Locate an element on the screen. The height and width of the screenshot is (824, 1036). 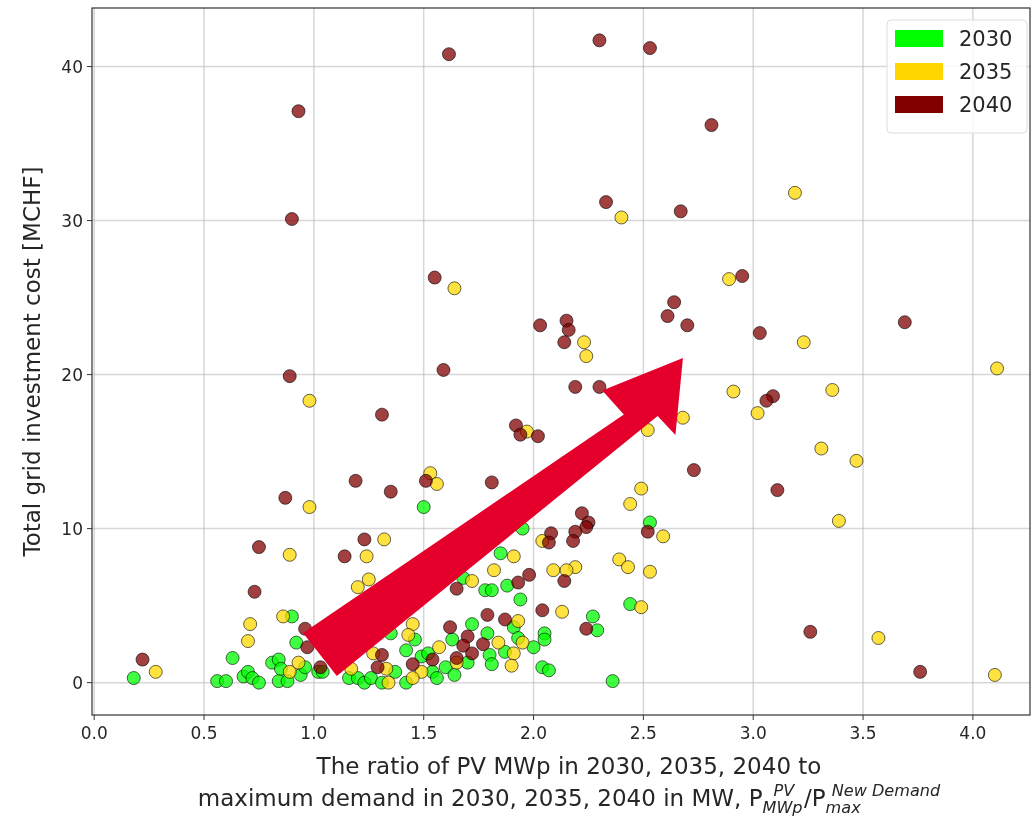
x-tick-label: 3.5 is located at coordinates (863, 733).